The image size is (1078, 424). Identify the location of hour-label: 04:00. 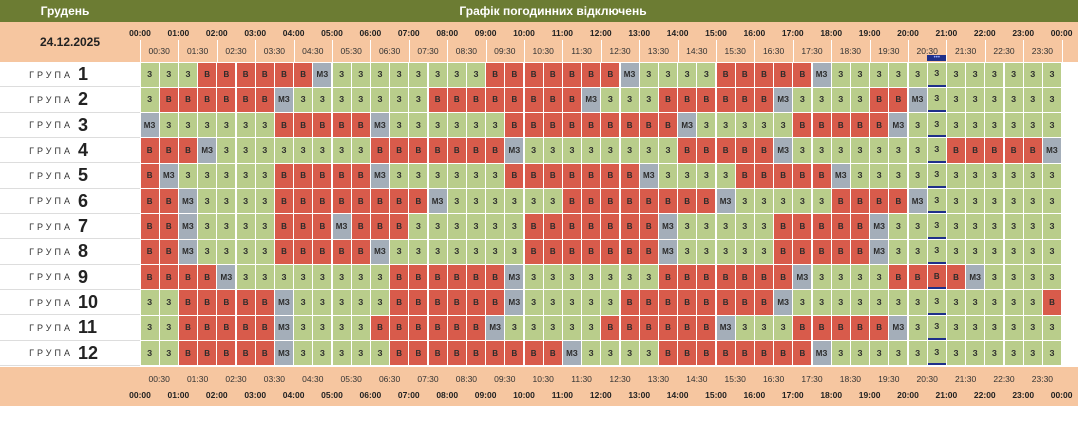
(293, 33).